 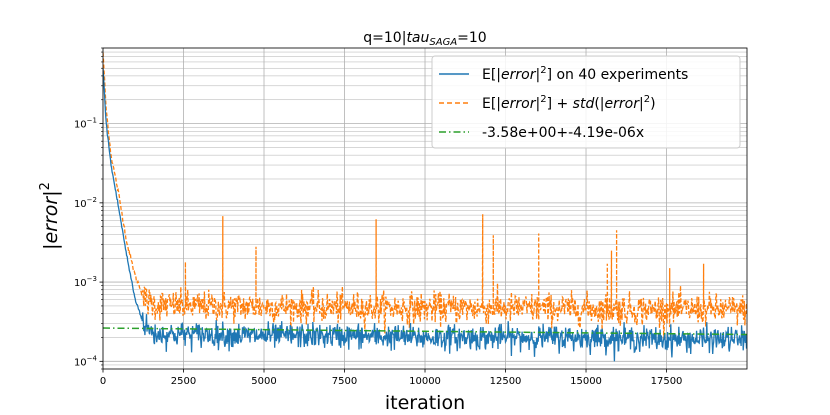 What do you see at coordinates (183, 381) in the screenshot?
I see `x-tick-label: 2500` at bounding box center [183, 381].